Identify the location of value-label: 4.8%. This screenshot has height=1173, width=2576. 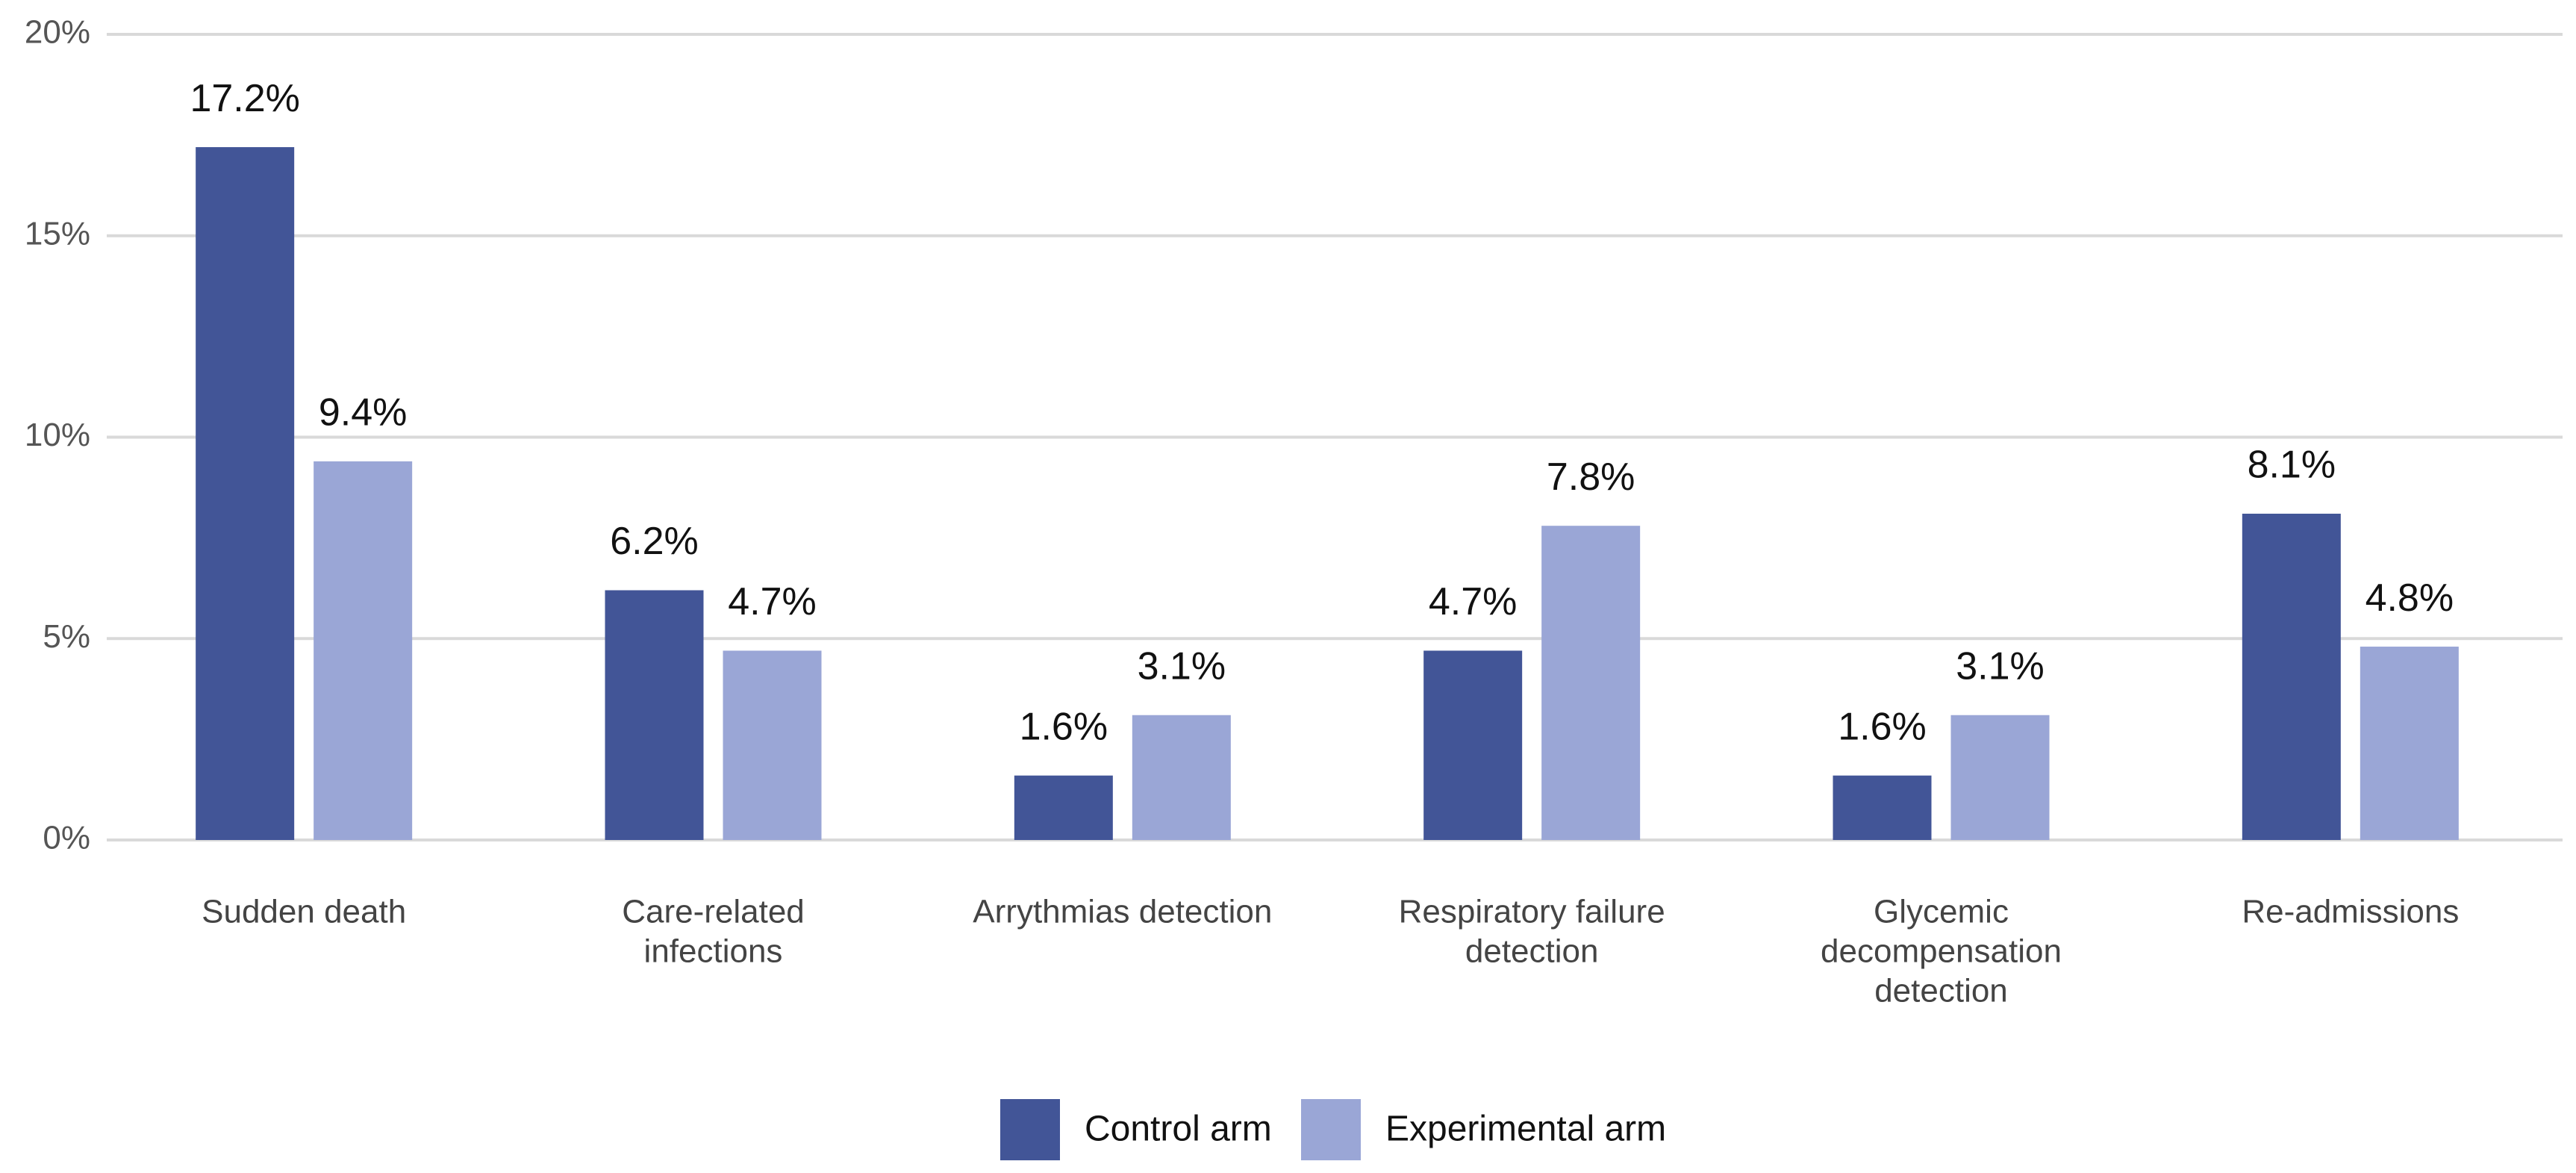
(2410, 598).